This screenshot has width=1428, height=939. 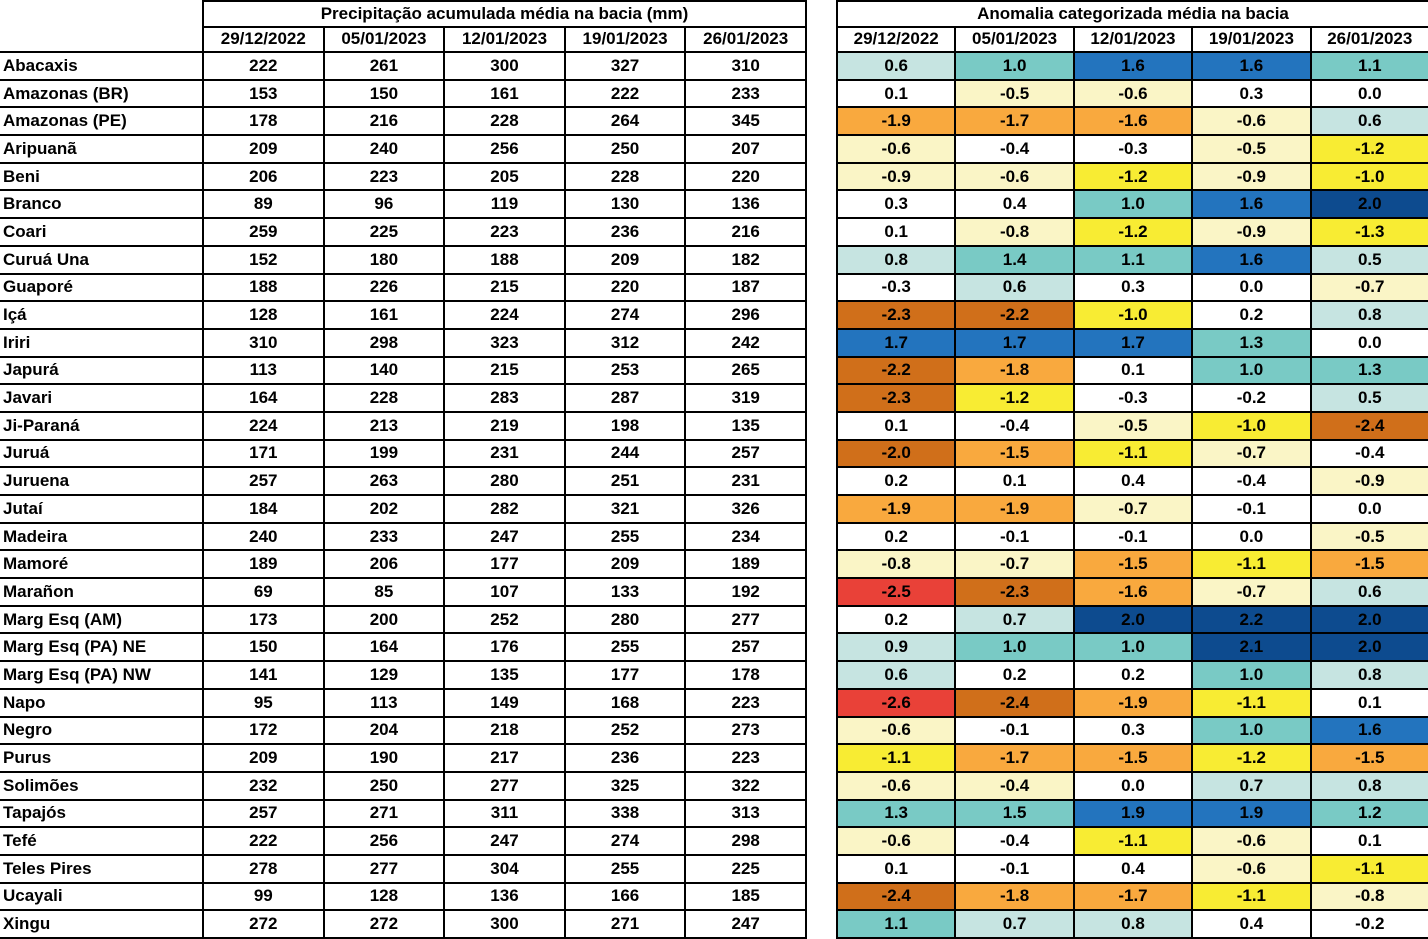 I want to click on precip-value-cell: 231, so click(x=504, y=453).